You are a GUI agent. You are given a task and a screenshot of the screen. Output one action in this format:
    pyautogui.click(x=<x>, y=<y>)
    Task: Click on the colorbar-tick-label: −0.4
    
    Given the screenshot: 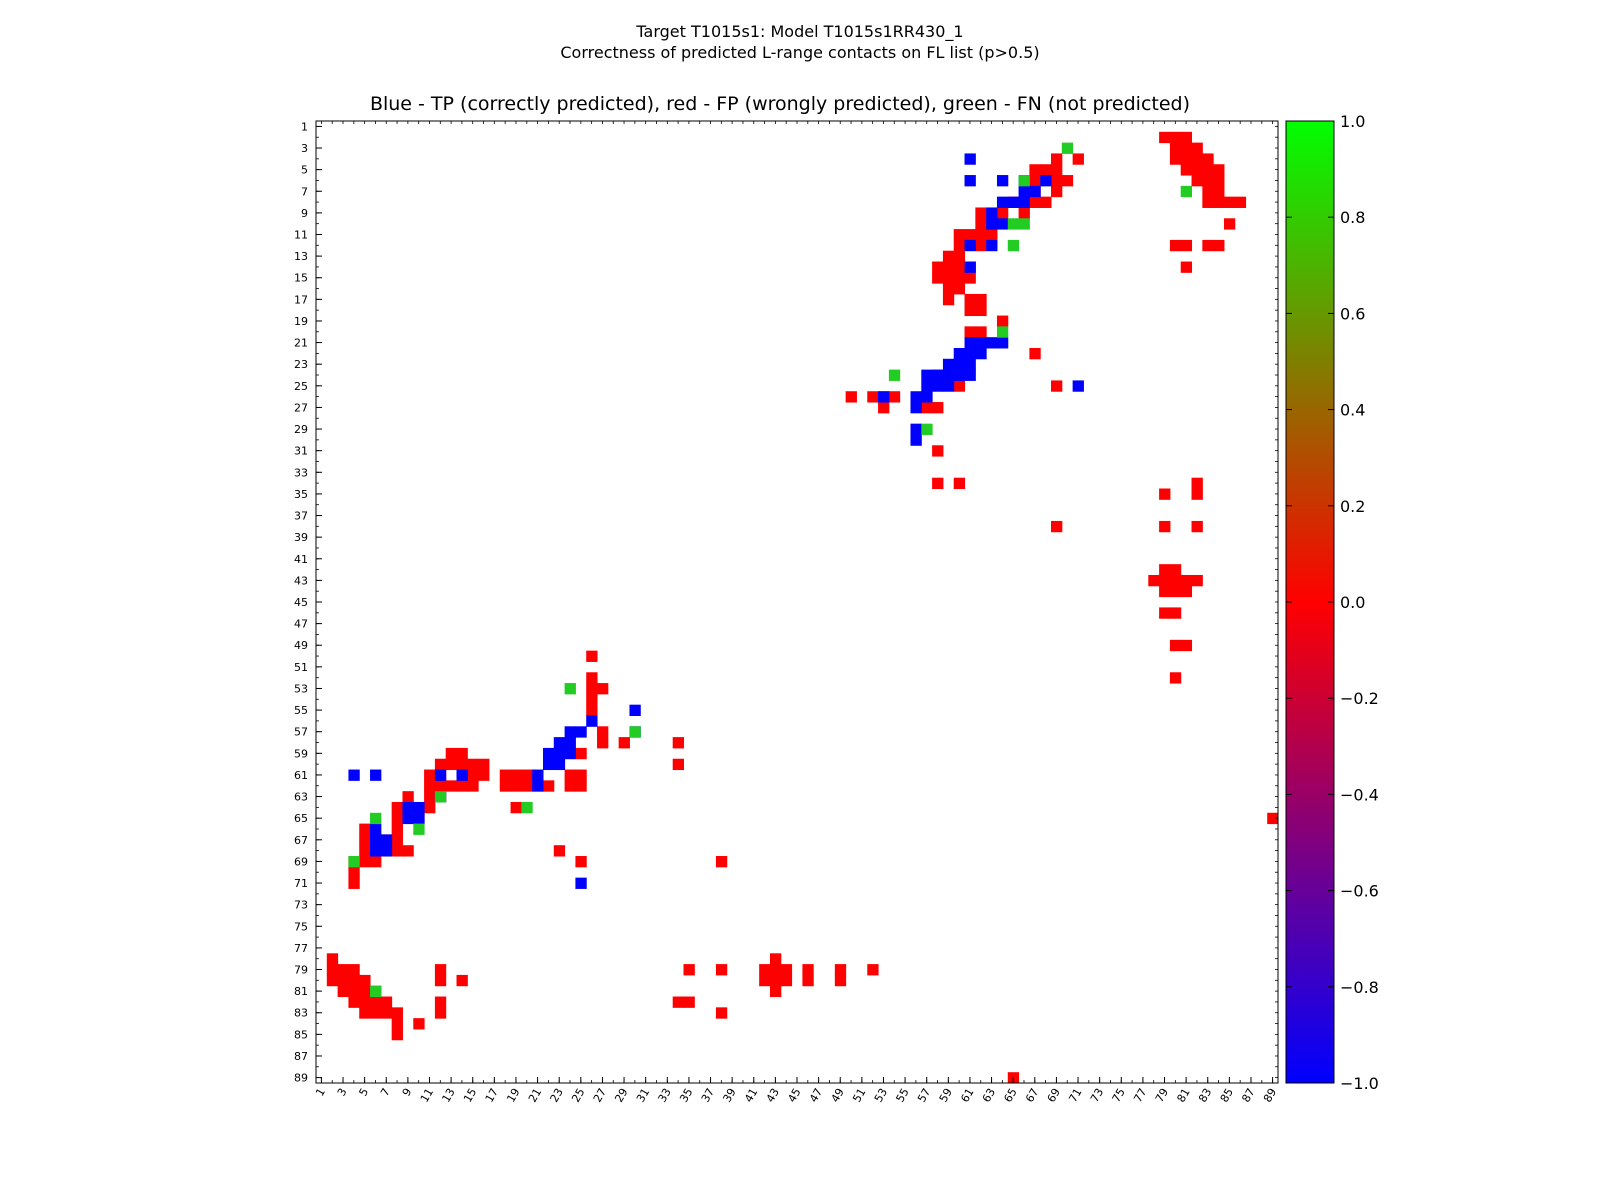 What is the action you would take?
    pyautogui.click(x=1359, y=794)
    